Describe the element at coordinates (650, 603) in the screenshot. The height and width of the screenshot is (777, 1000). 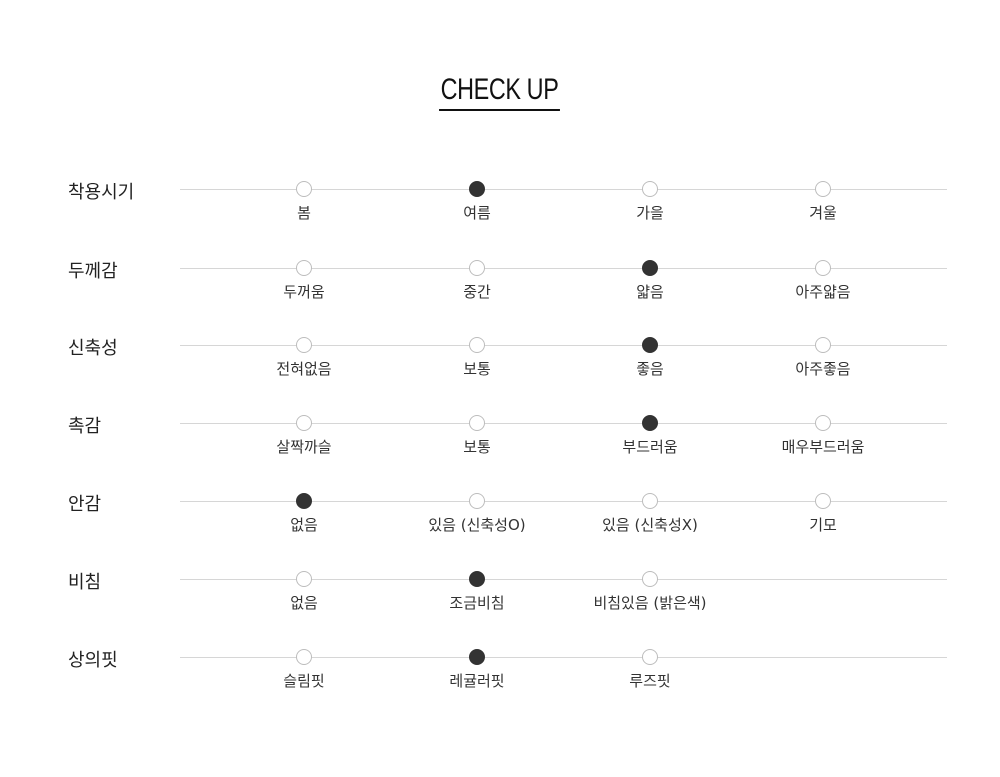
I see `option-label: 비침있음 (밝은색)` at that location.